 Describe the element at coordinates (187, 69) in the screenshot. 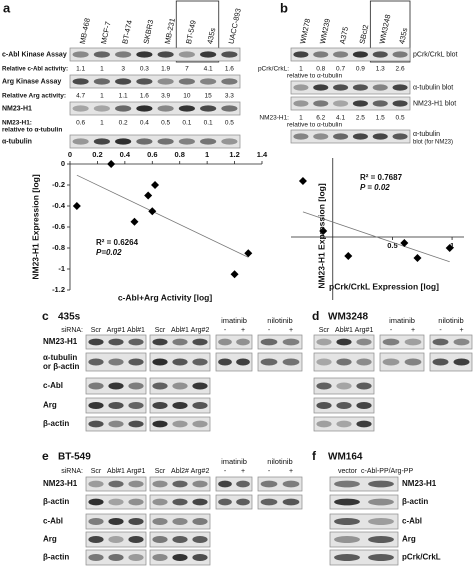

I see `value-label: 7` at that location.